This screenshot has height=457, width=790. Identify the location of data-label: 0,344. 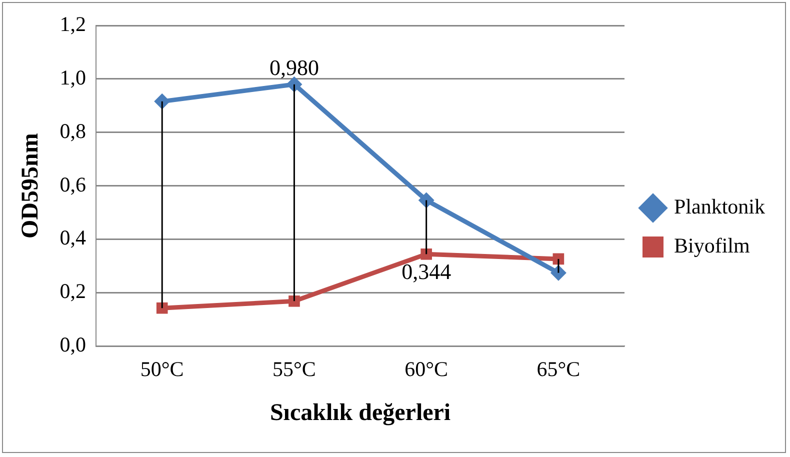
(427, 271).